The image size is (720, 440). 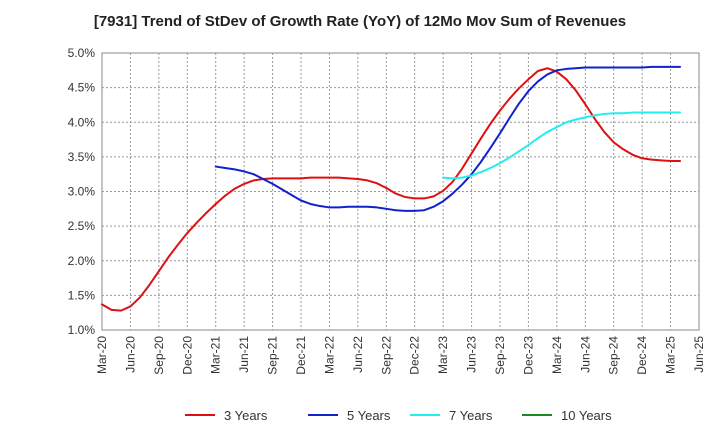 I want to click on y-tick-label: 1.5%, so click(x=82, y=295).